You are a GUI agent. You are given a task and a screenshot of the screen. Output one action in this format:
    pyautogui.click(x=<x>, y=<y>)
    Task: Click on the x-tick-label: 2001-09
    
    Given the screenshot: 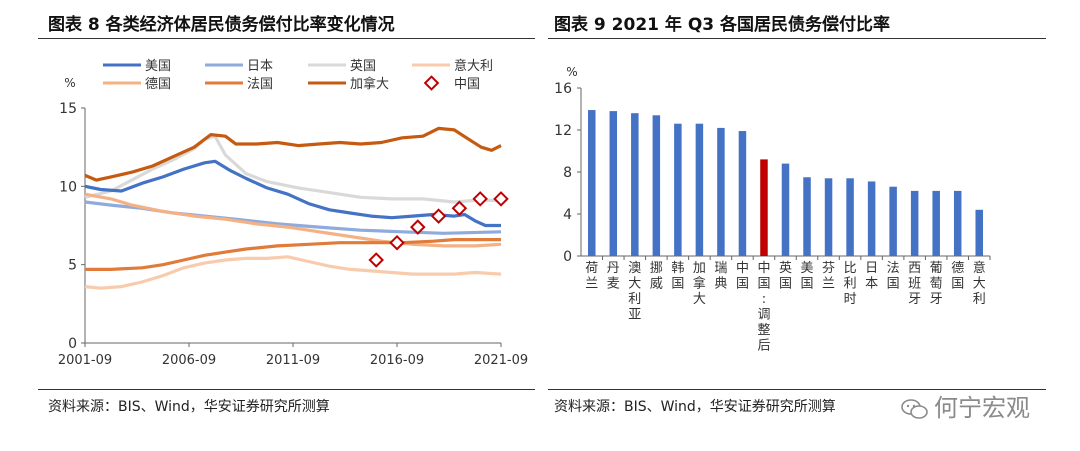 What is the action you would take?
    pyautogui.click(x=85, y=360)
    